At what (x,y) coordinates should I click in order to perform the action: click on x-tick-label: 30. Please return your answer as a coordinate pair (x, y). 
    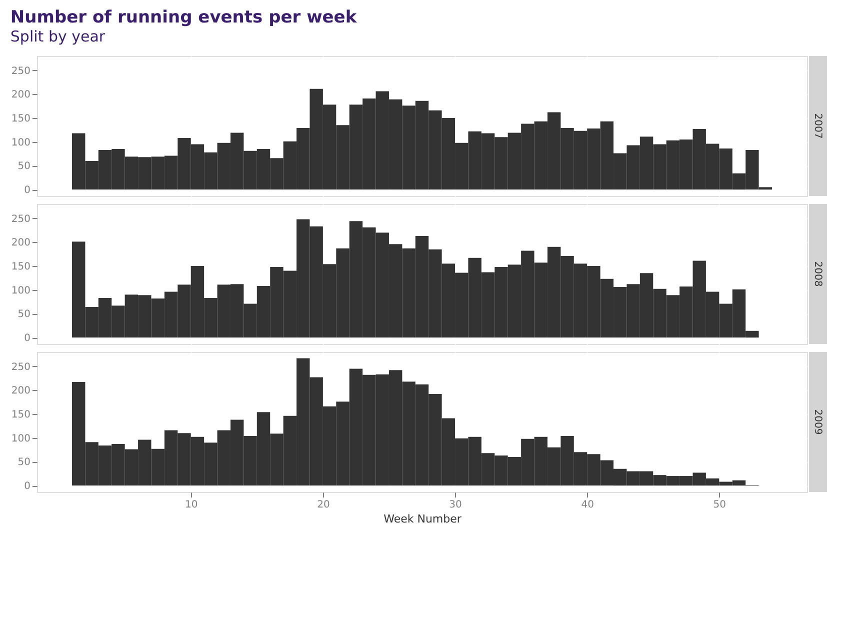
    Looking at the image, I should click on (455, 505).